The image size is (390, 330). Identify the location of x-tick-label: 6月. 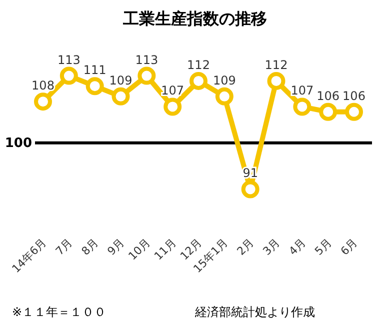
(349, 247).